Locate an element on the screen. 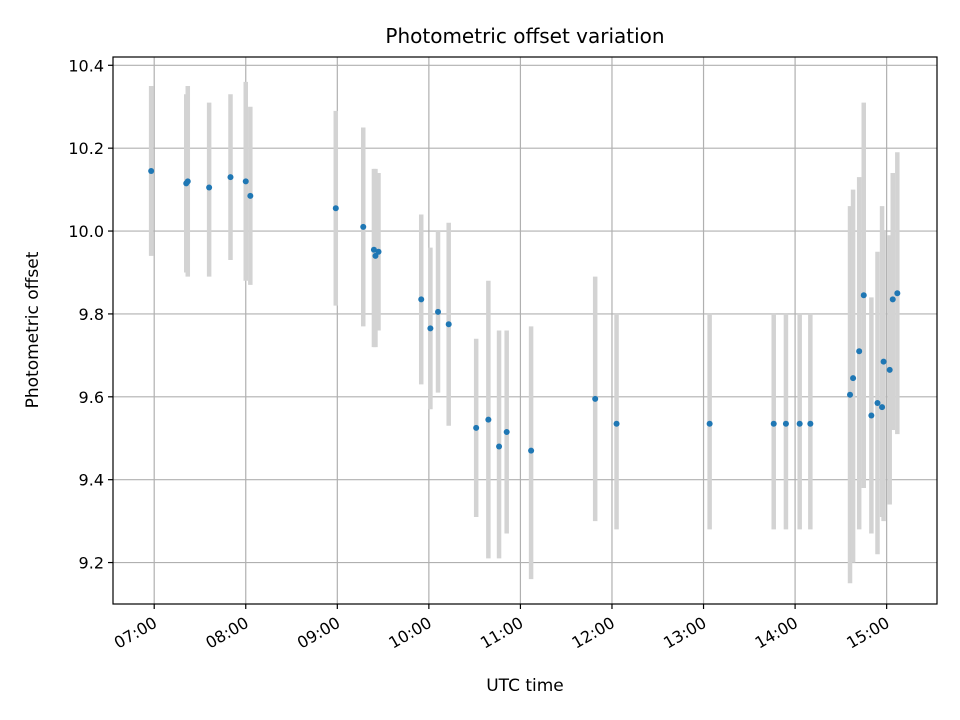  y-tick-label: 10.4 is located at coordinates (86, 65).